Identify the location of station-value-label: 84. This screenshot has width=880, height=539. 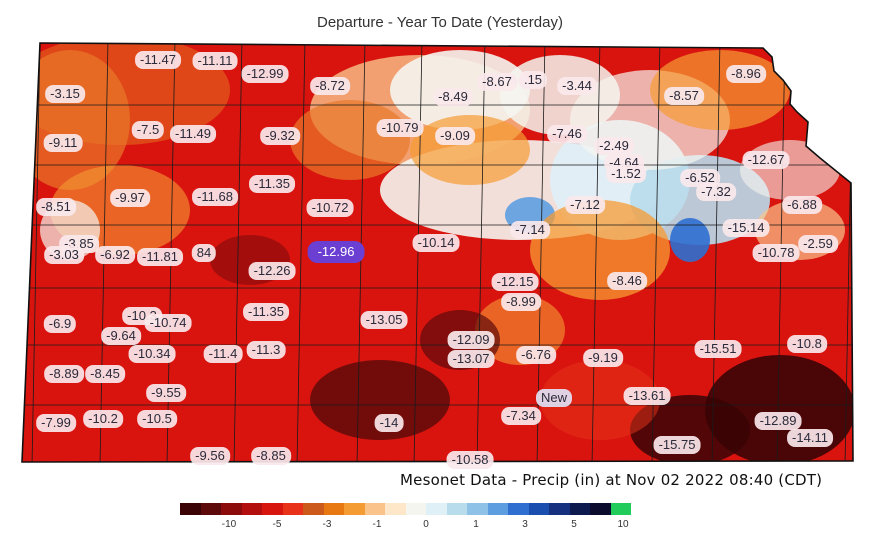
(204, 253).